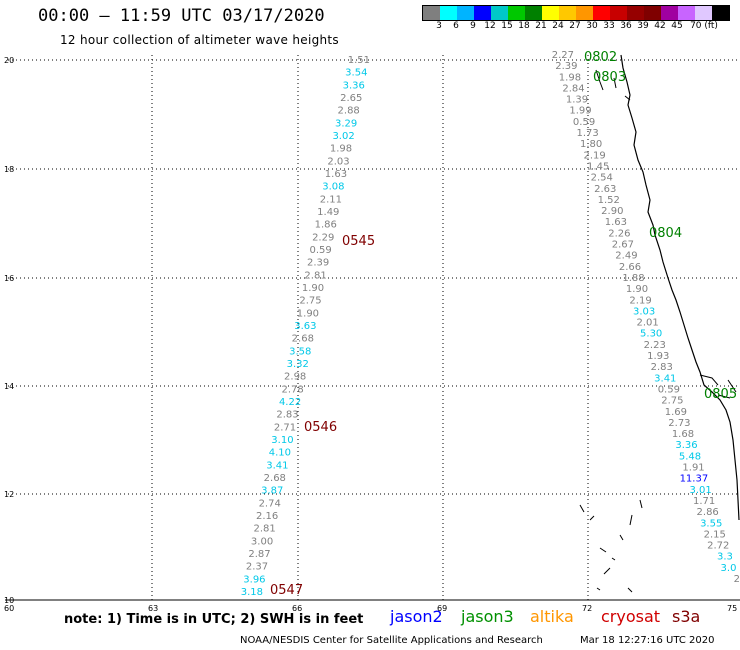 Image resolution: width=740 pixels, height=650 pixels. What do you see at coordinates (442, 608) in the screenshot?
I see `lon-tick-label: 69` at bounding box center [442, 608].